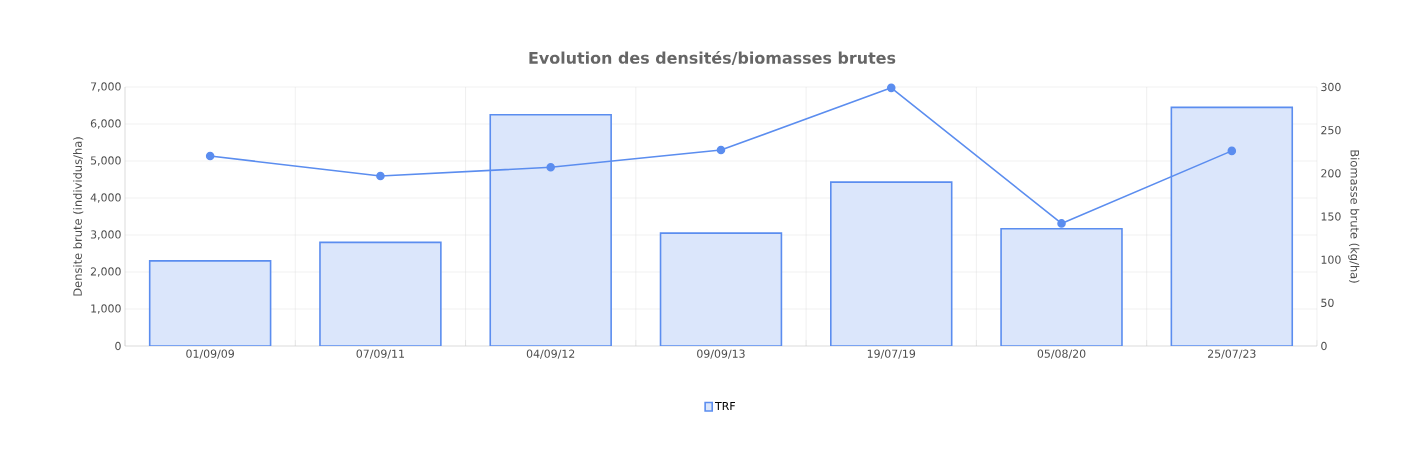 The image size is (1415, 457). Describe the element at coordinates (1331, 216) in the screenshot. I see `y2-tick-label: 150` at that location.